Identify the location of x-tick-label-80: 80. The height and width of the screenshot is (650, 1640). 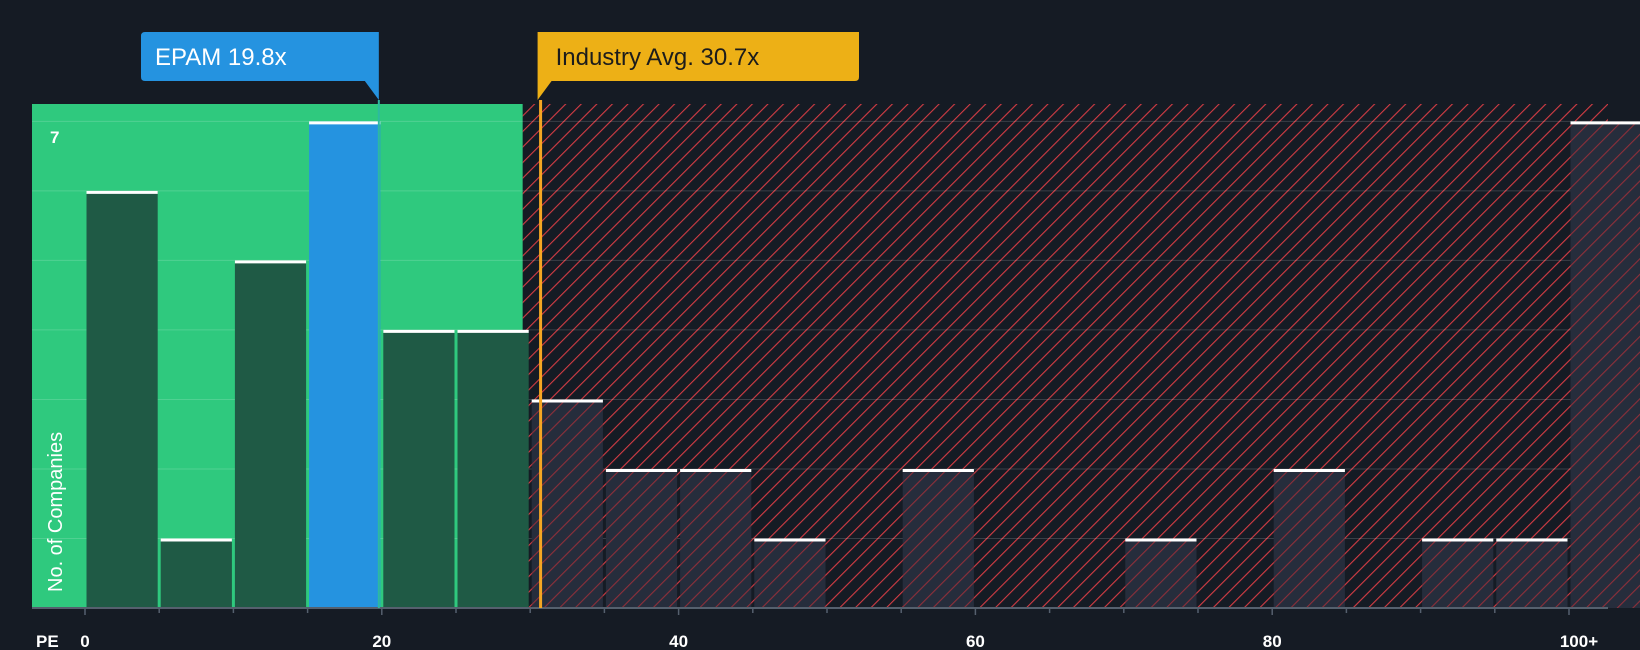
(1272, 641).